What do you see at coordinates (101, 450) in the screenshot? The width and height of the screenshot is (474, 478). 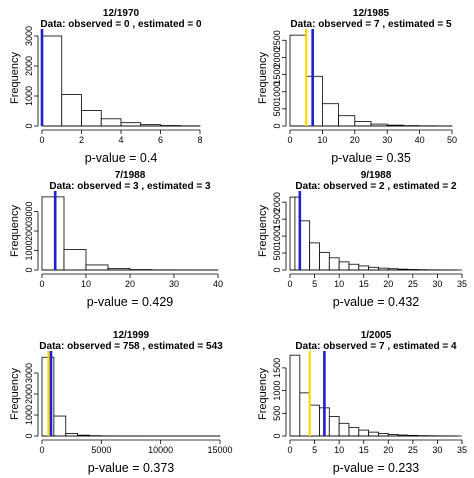 I see `x-tick-label: 5000` at bounding box center [101, 450].